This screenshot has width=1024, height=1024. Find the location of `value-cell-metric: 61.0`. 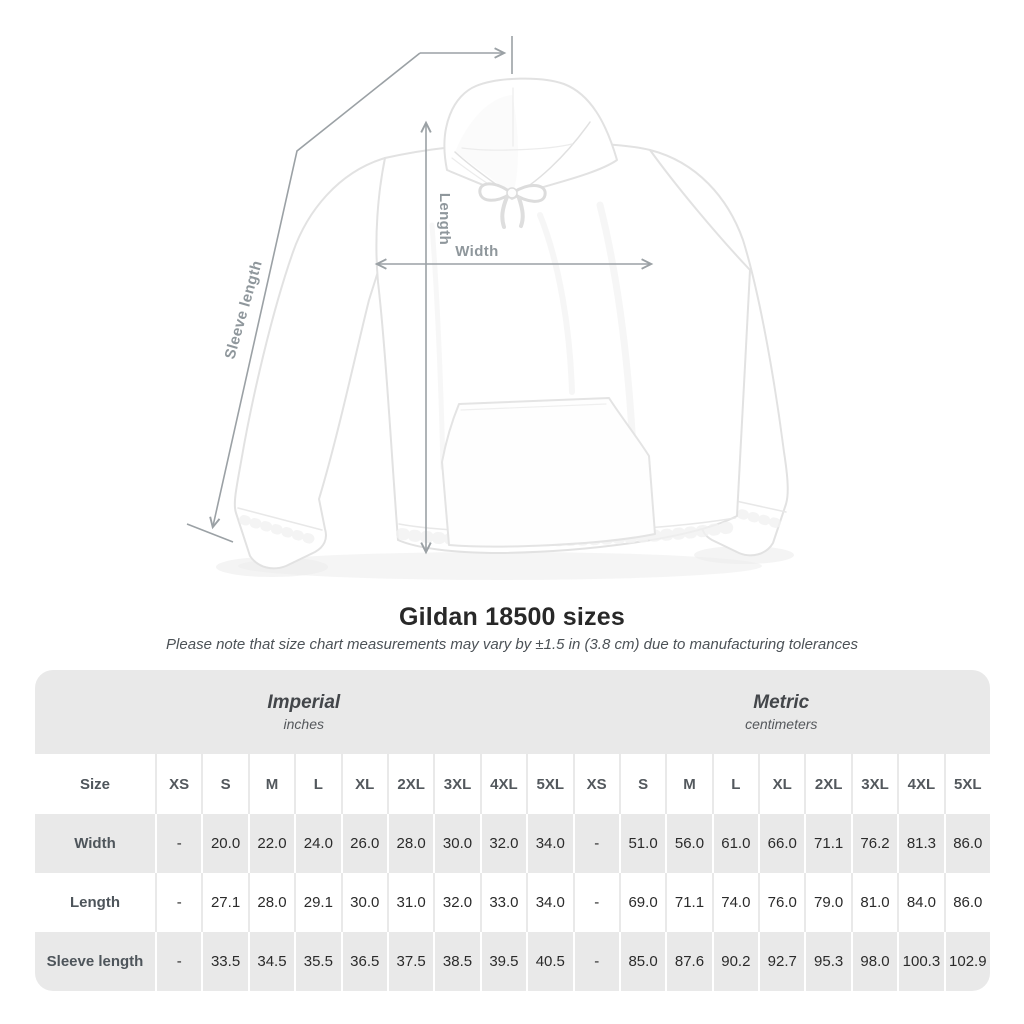

value-cell-metric: 61.0 is located at coordinates (734, 843).